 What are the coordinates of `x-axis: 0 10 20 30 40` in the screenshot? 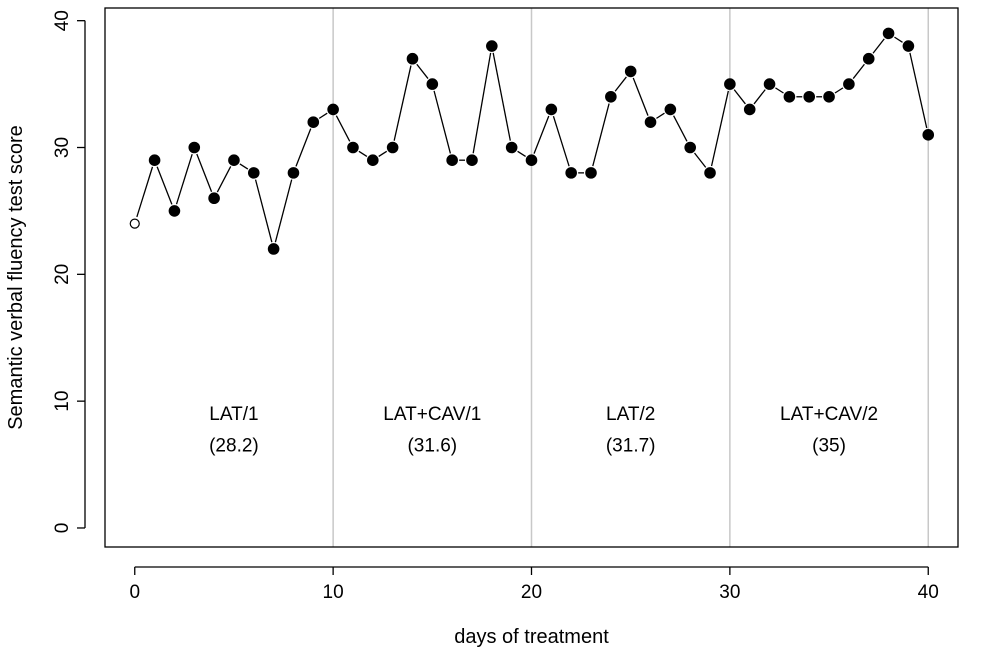 It's located at (534, 584).